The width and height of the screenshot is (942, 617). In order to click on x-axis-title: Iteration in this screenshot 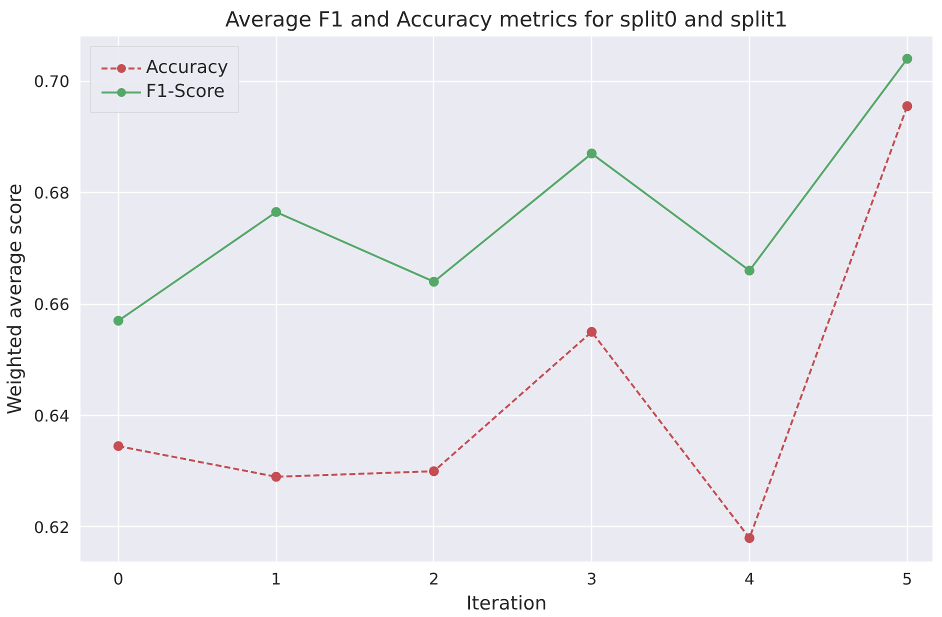, I will do `click(506, 603)`.